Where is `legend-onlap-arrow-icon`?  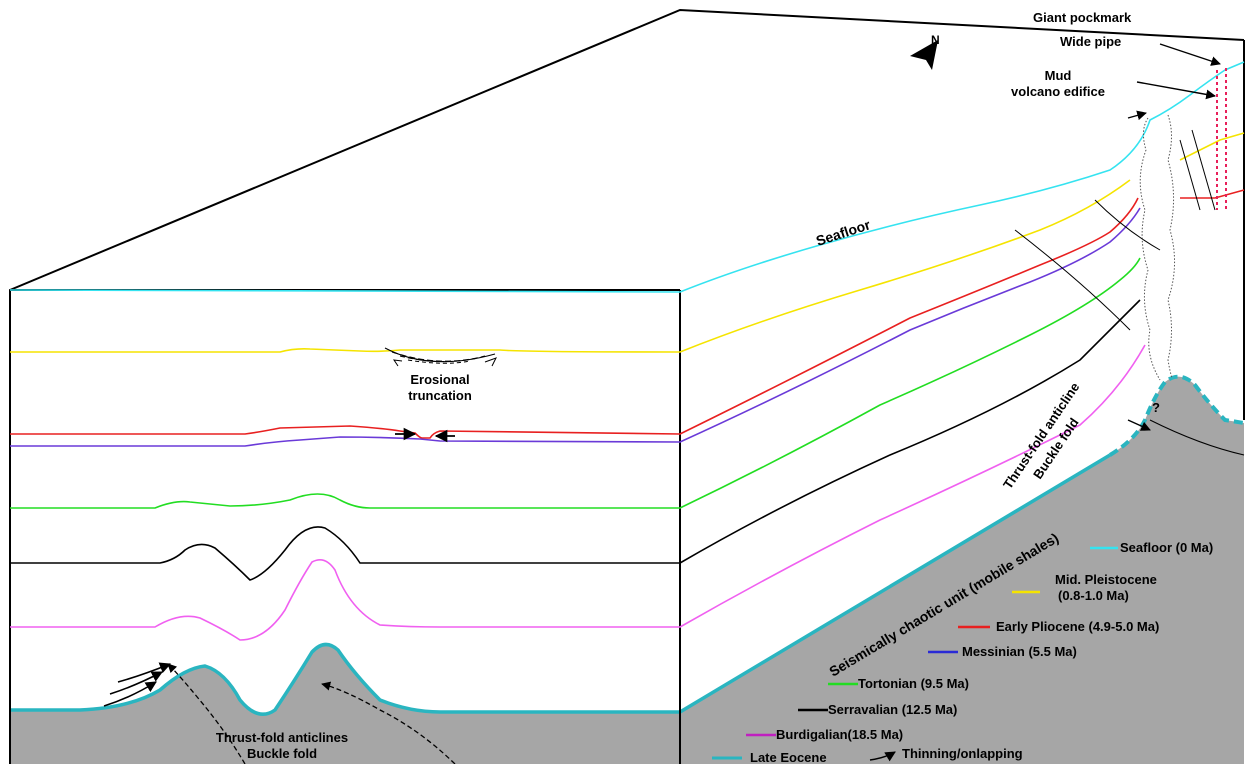
legend-onlap-arrow-icon is located at coordinates (882, 756).